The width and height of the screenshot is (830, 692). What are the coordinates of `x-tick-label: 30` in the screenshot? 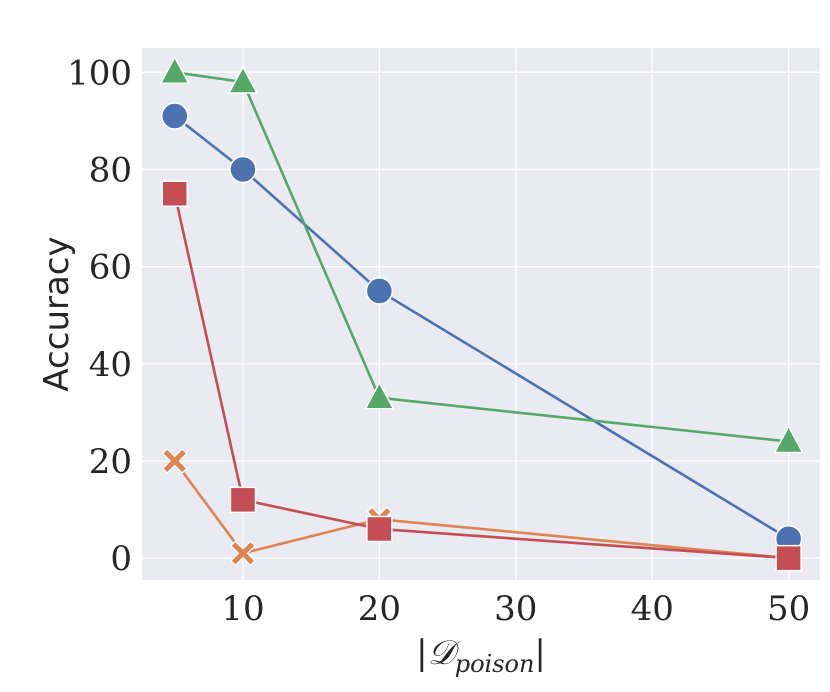 It's located at (515, 609).